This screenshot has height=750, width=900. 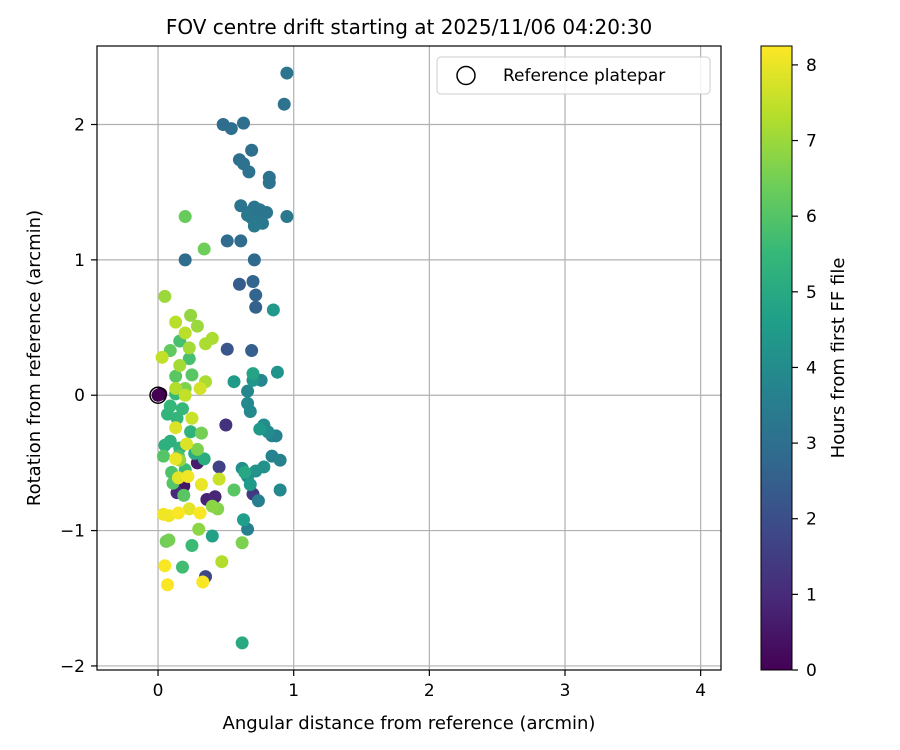 What do you see at coordinates (811, 217) in the screenshot?
I see `colorbar-tick-label: 6` at bounding box center [811, 217].